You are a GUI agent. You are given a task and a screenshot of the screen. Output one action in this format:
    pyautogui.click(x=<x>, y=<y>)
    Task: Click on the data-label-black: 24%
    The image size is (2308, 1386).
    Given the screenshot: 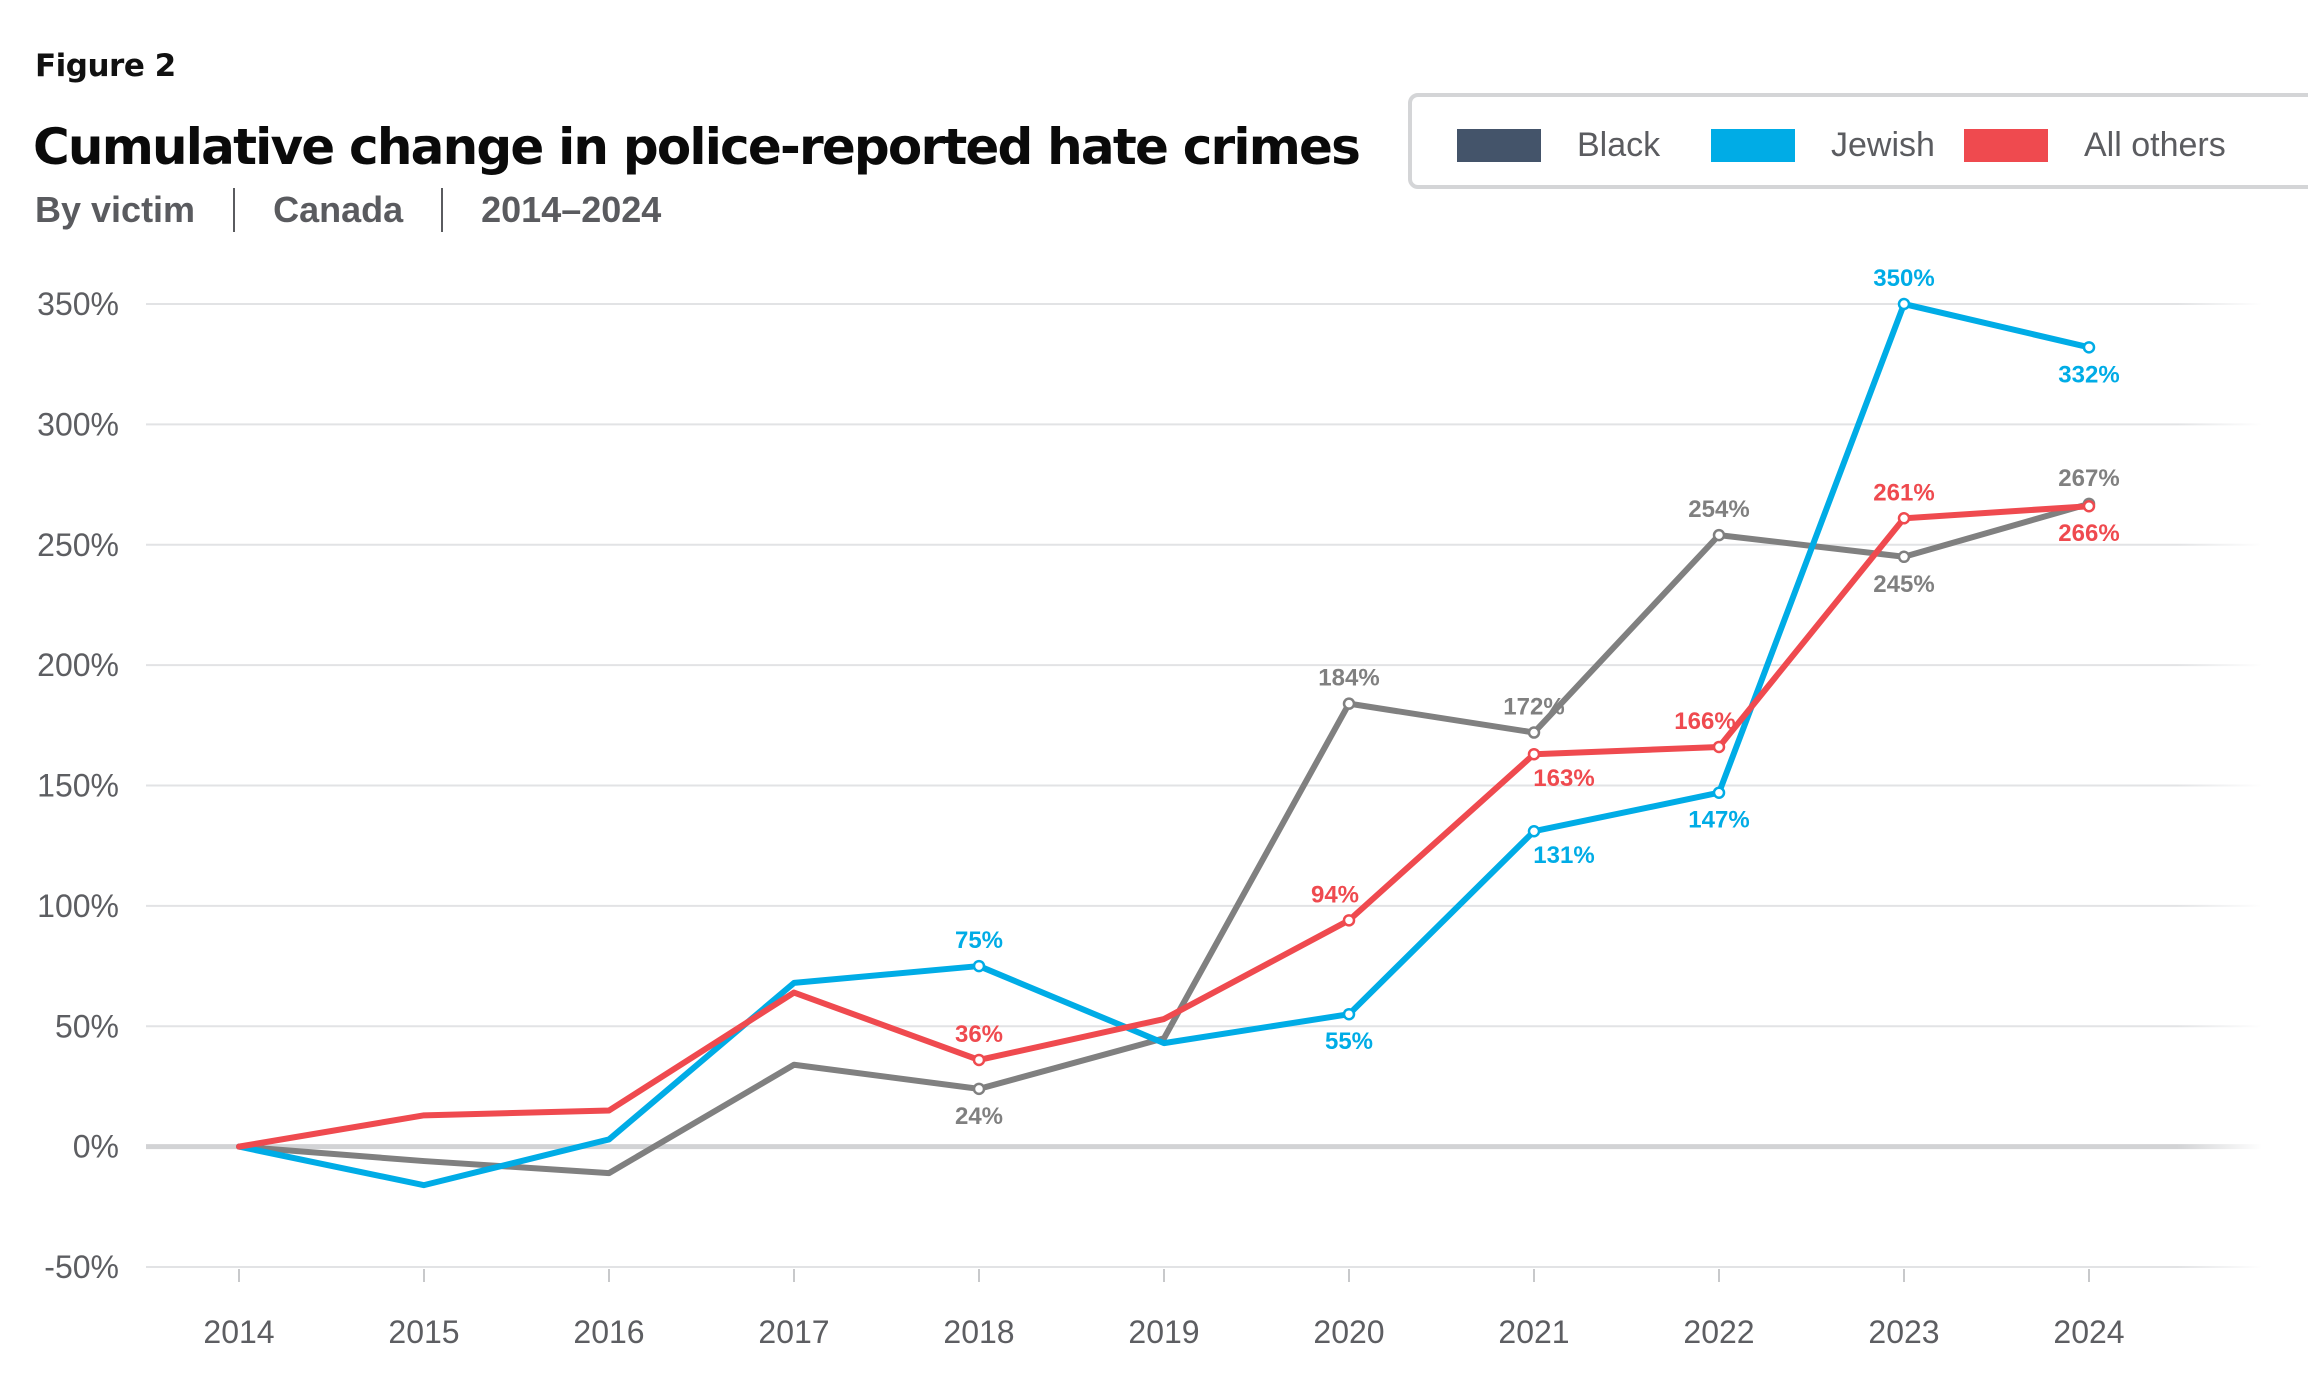 What is the action you would take?
    pyautogui.click(x=979, y=1116)
    